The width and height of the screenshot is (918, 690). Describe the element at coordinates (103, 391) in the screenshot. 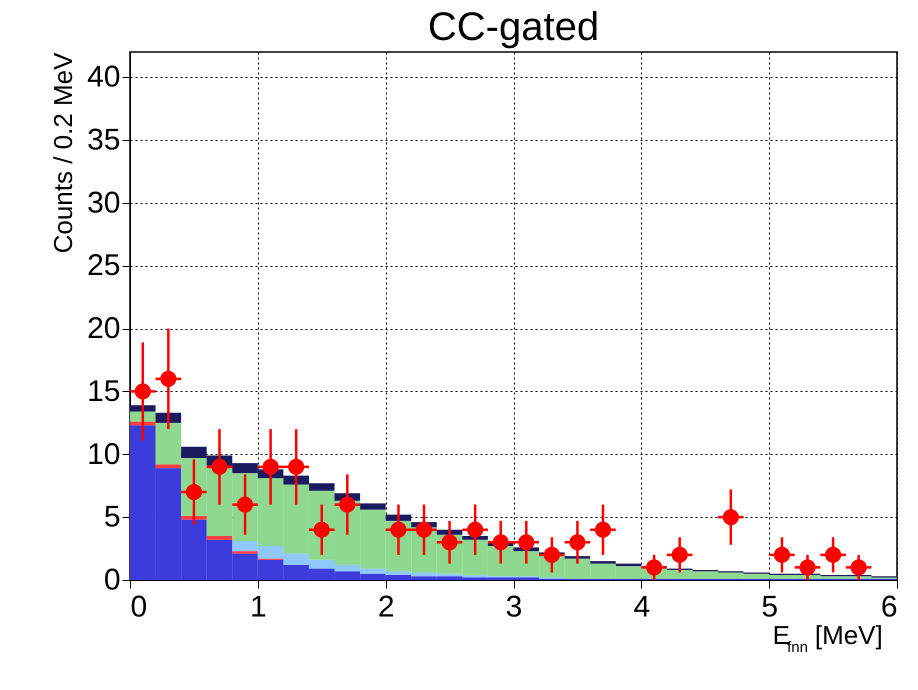

I see `y-tick-label: 15` at that location.